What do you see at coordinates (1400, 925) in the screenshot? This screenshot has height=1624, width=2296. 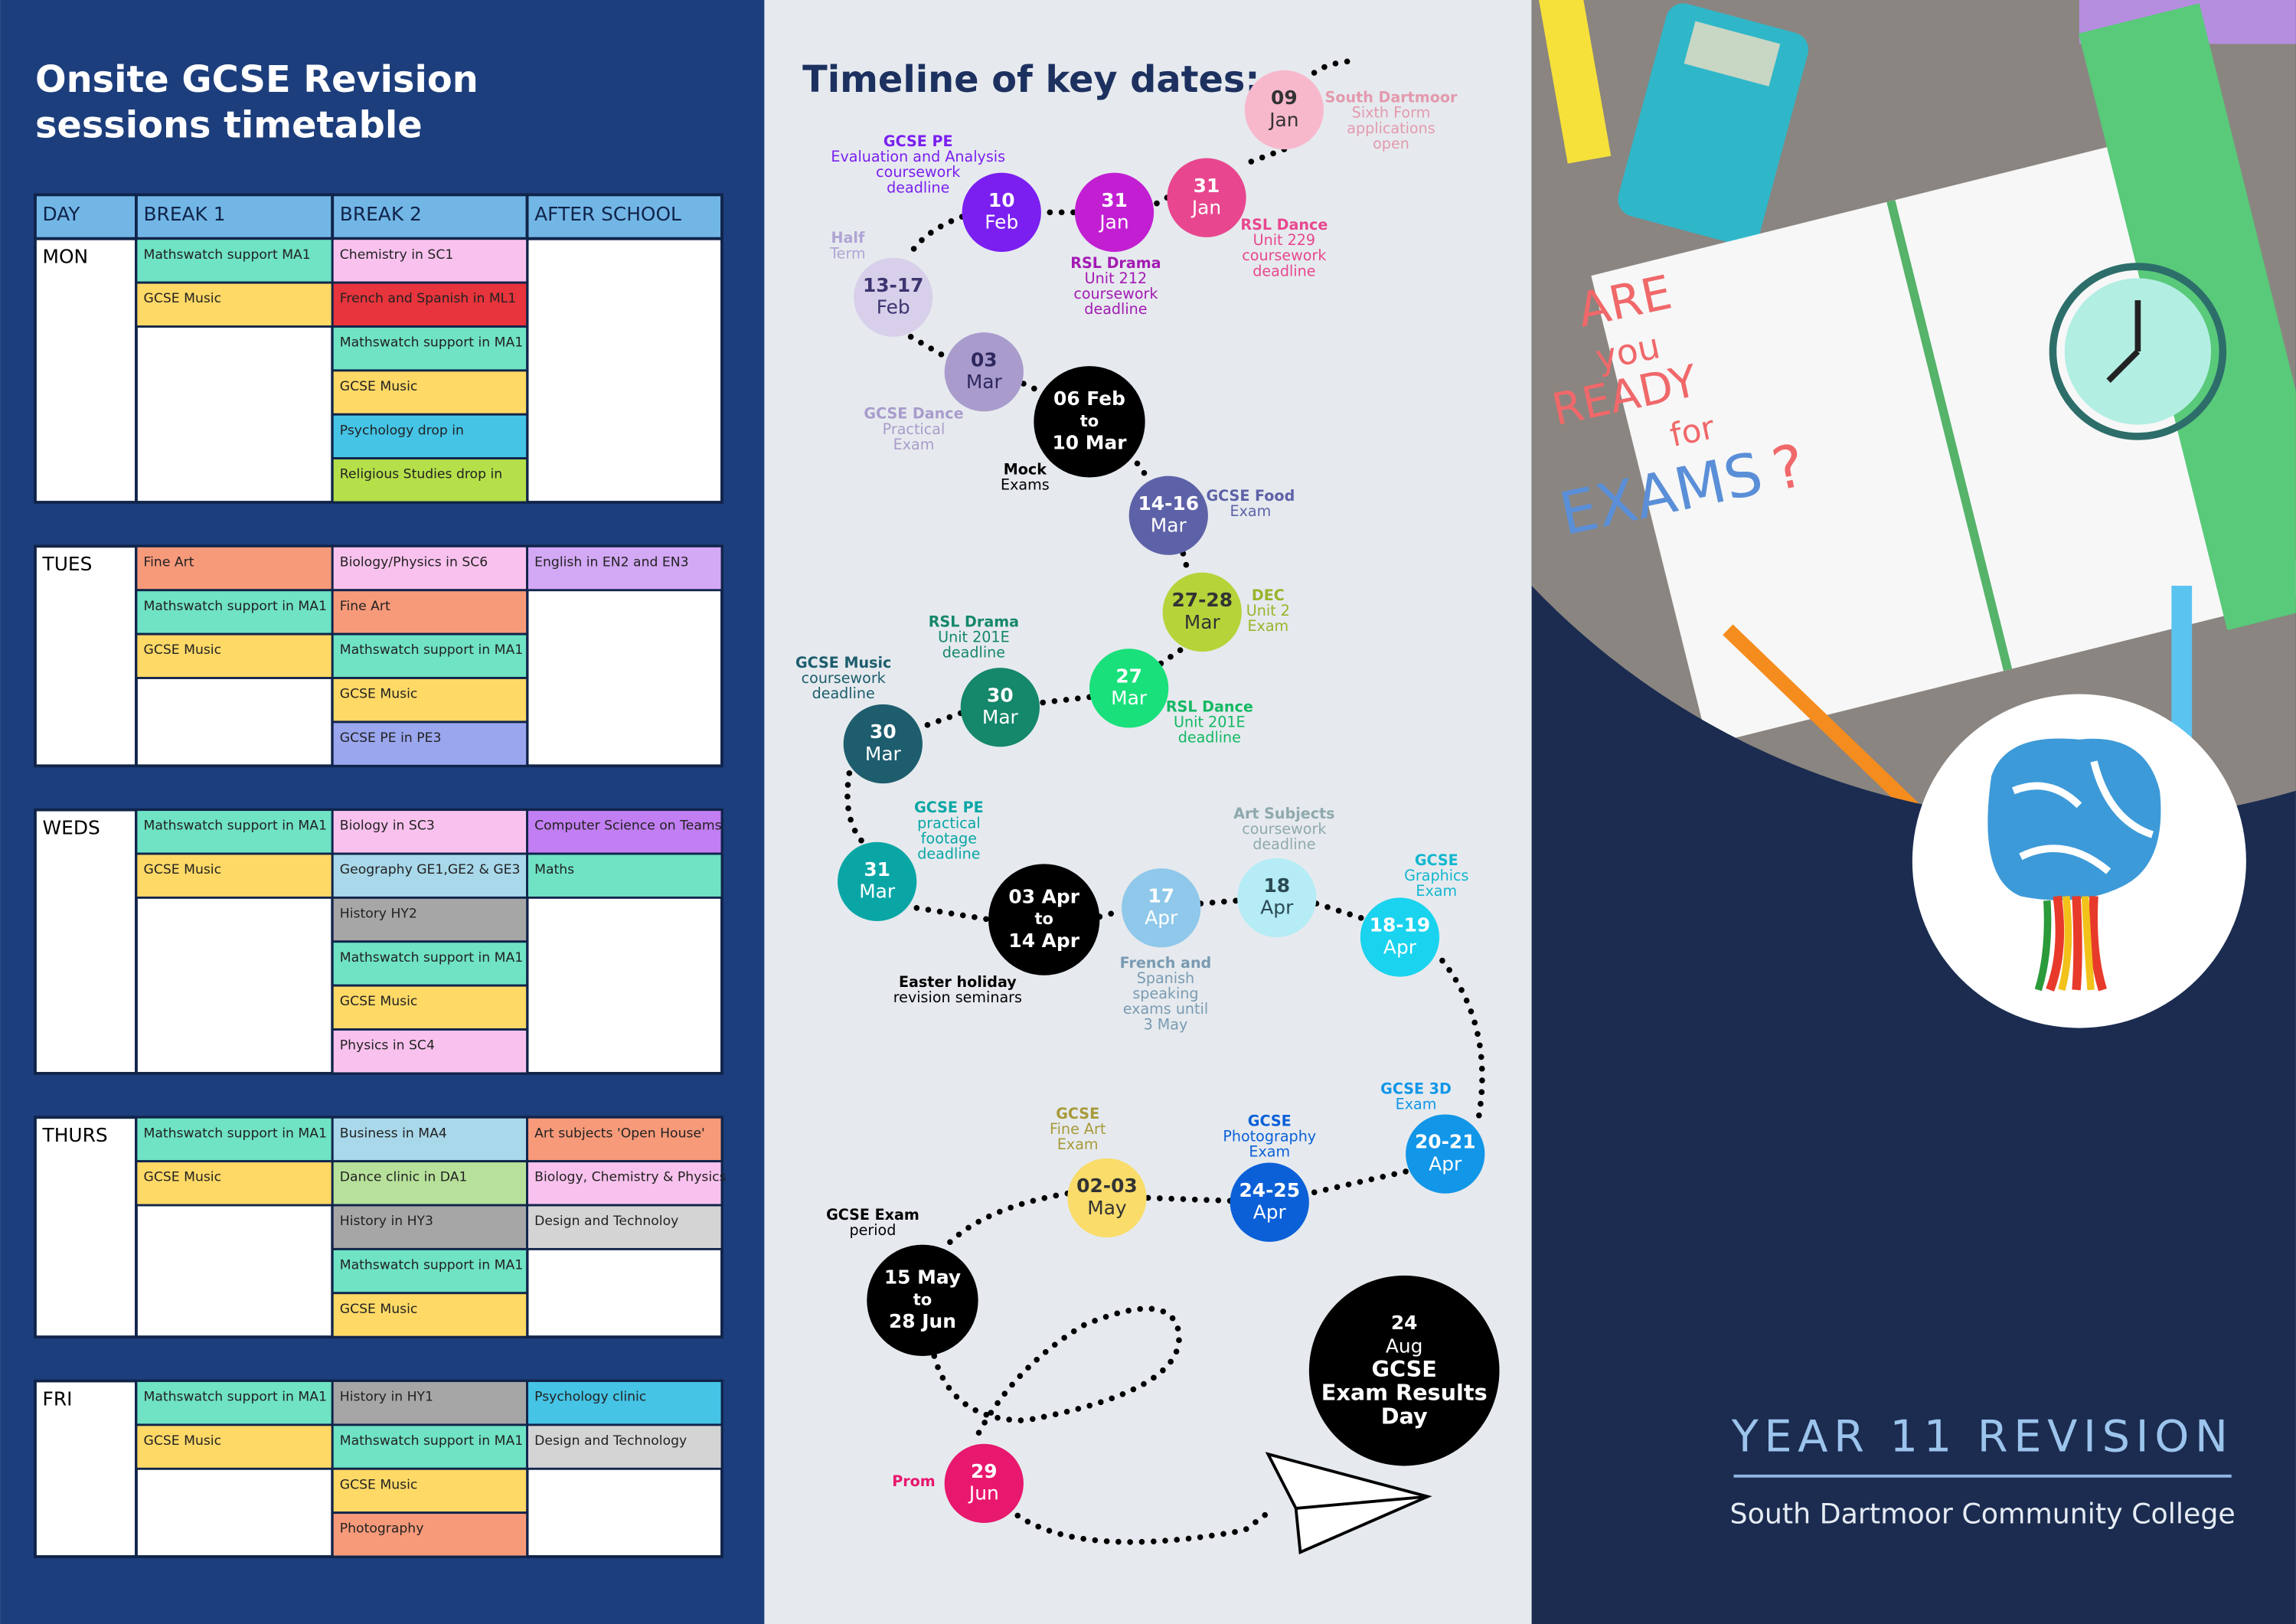 I see `event-date: 18-19` at bounding box center [1400, 925].